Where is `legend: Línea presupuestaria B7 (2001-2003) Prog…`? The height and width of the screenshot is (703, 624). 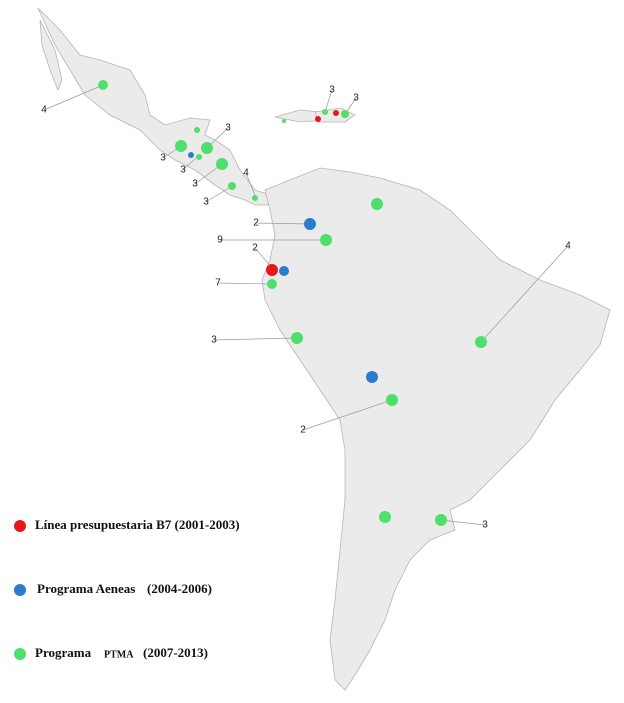
legend: Línea presupuestaria B7 (2001-2003) Prog… is located at coordinates (127, 588).